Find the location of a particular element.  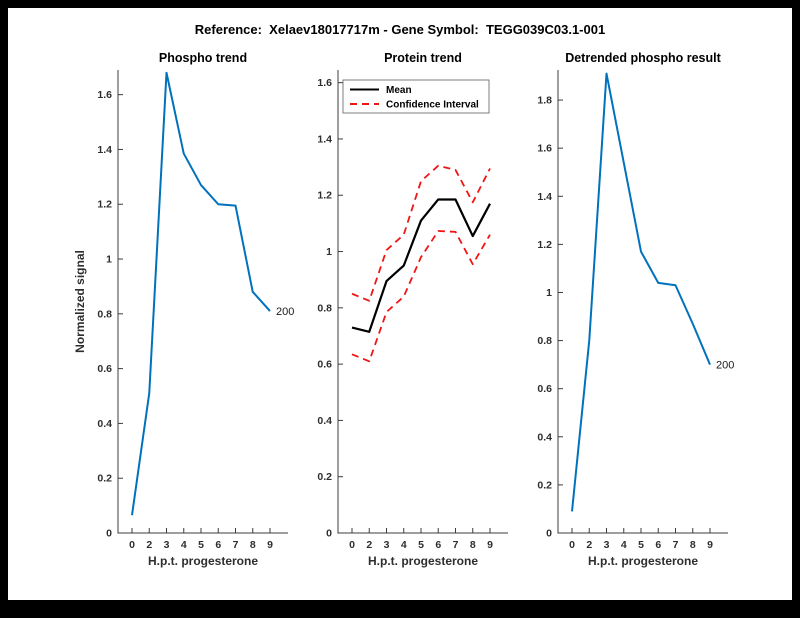

legend-label-confidence-interval: Confidence Interval is located at coordinates (432, 105).